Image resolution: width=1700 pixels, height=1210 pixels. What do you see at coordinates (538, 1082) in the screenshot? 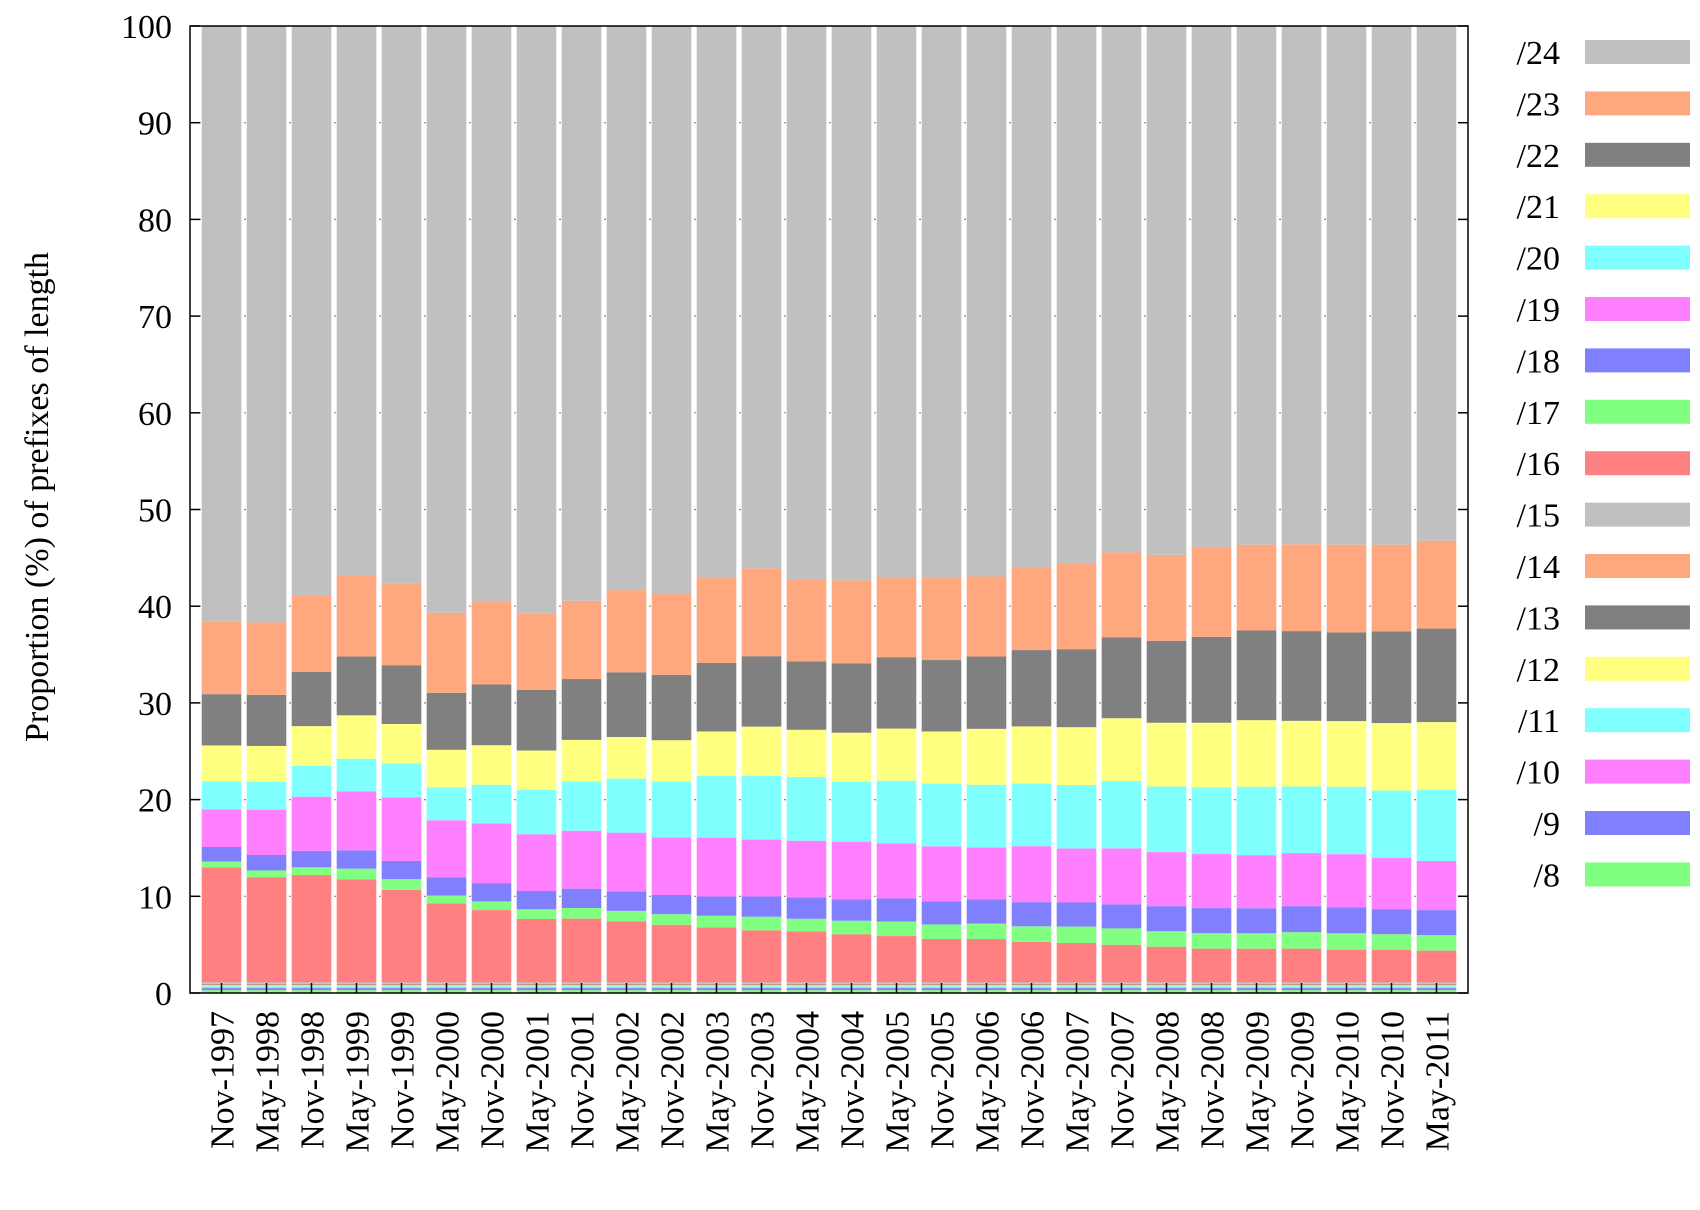
I see `x-tick-label: May-2001` at bounding box center [538, 1082].